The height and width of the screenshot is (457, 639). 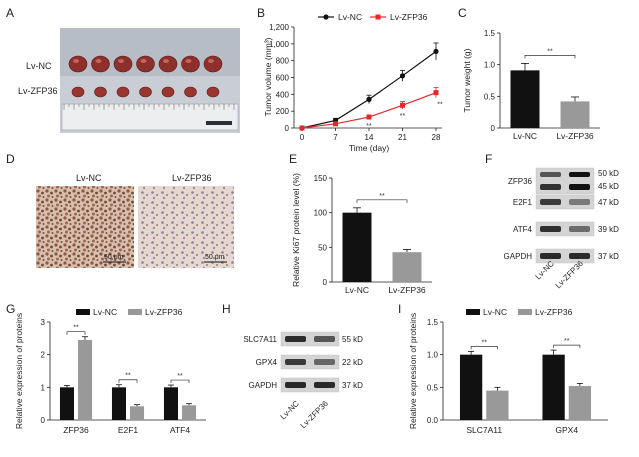 What do you see at coordinates (310, 385) in the screenshot?
I see `blot-strip-gapdh` at bounding box center [310, 385].